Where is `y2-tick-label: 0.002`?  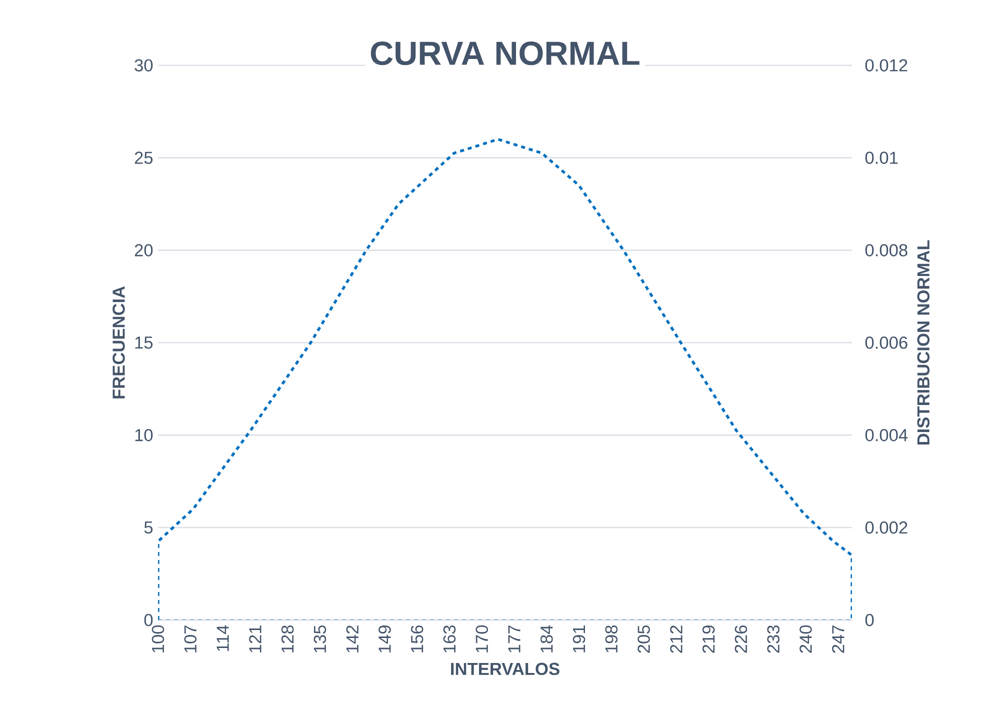
y2-tick-label: 0.002 is located at coordinates (886, 527).